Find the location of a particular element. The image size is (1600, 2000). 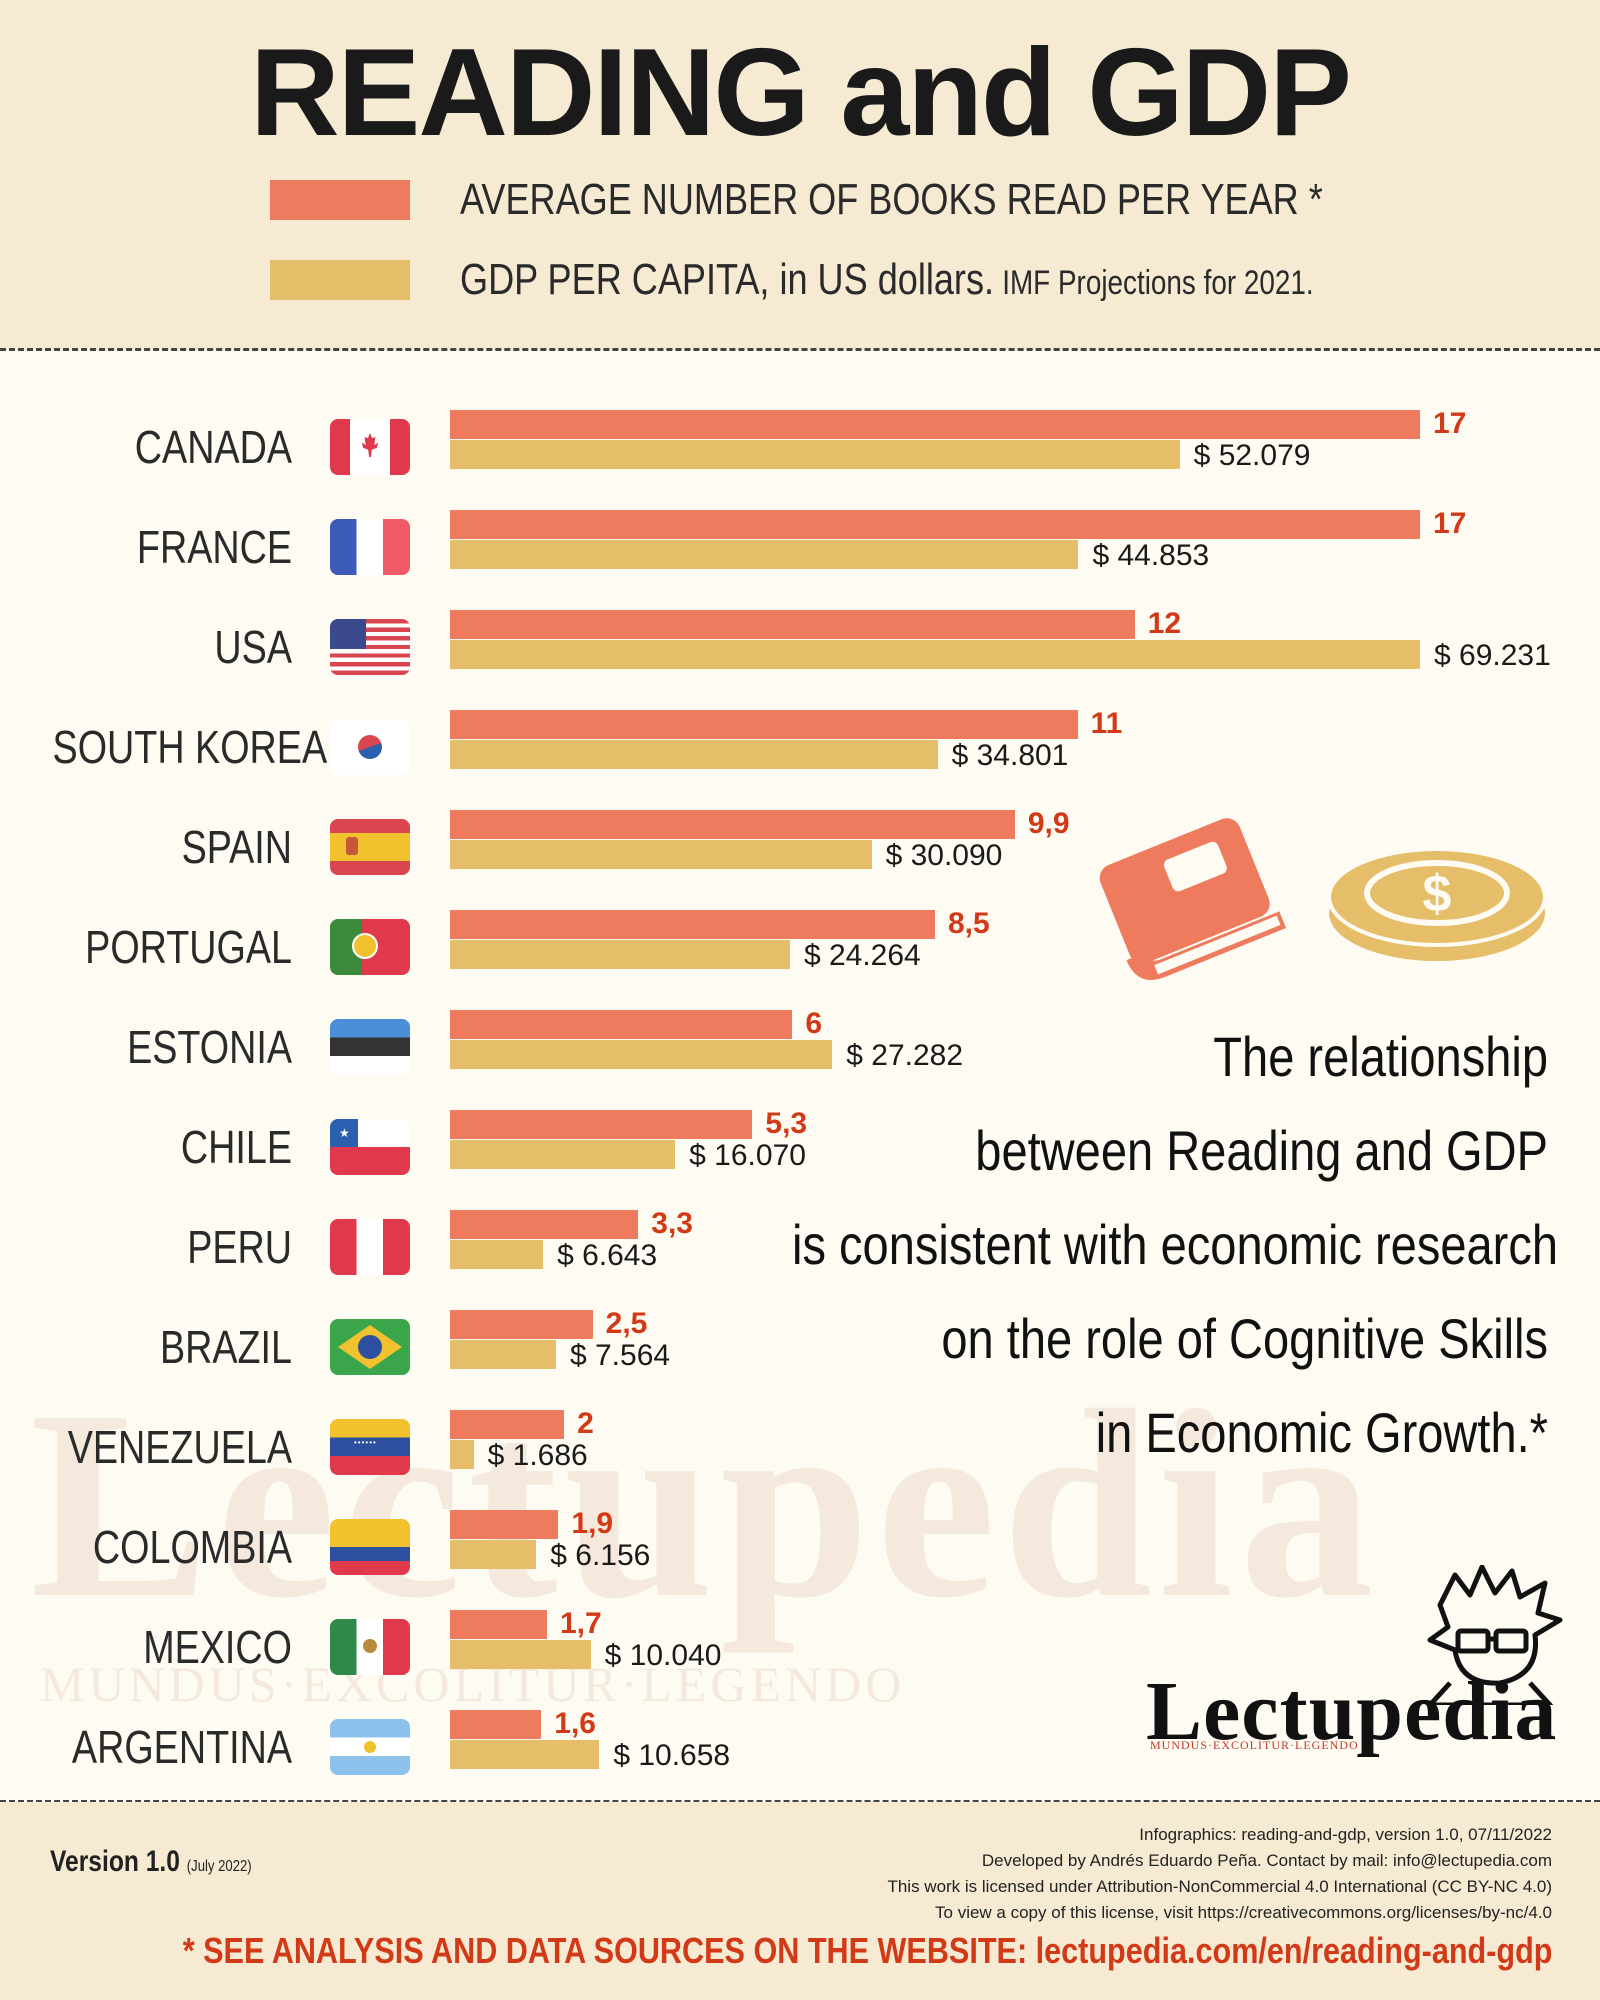

books-value-label: 2 is located at coordinates (585, 1423).